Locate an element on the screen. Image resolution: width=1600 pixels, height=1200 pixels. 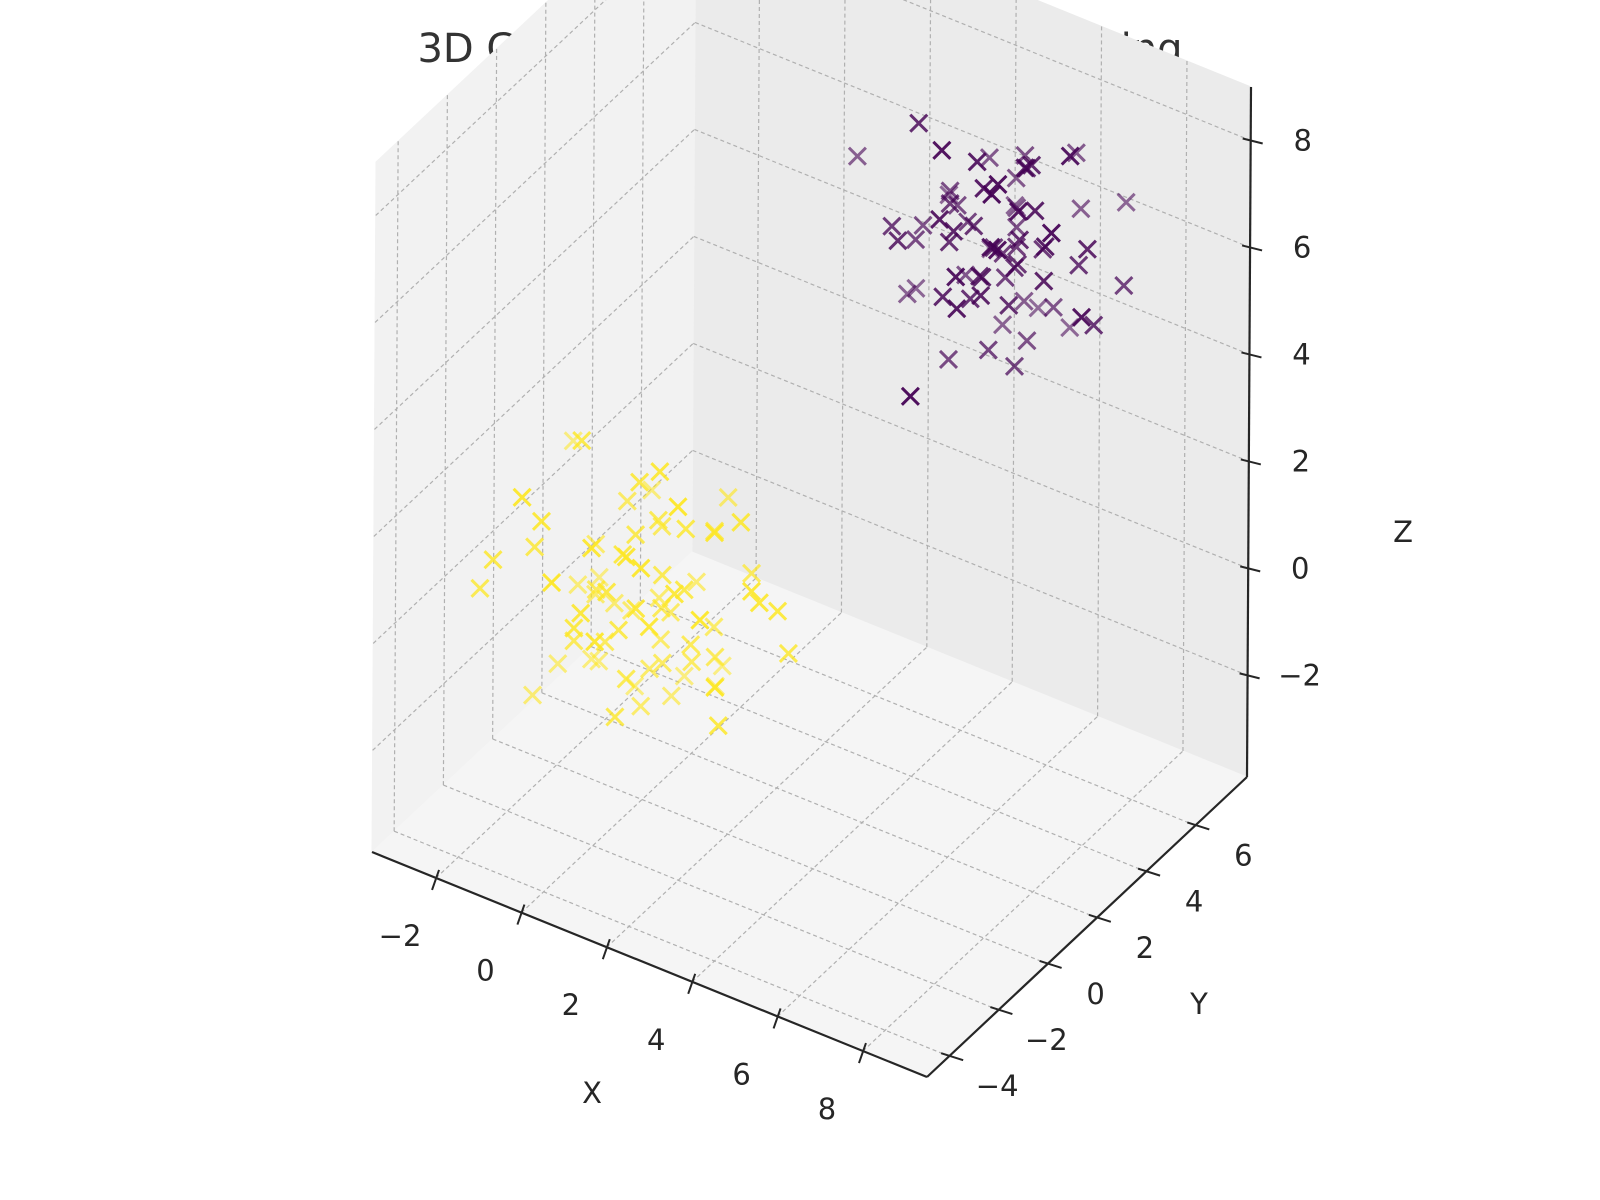
x-tick-label: 2 is located at coordinates (571, 1005).